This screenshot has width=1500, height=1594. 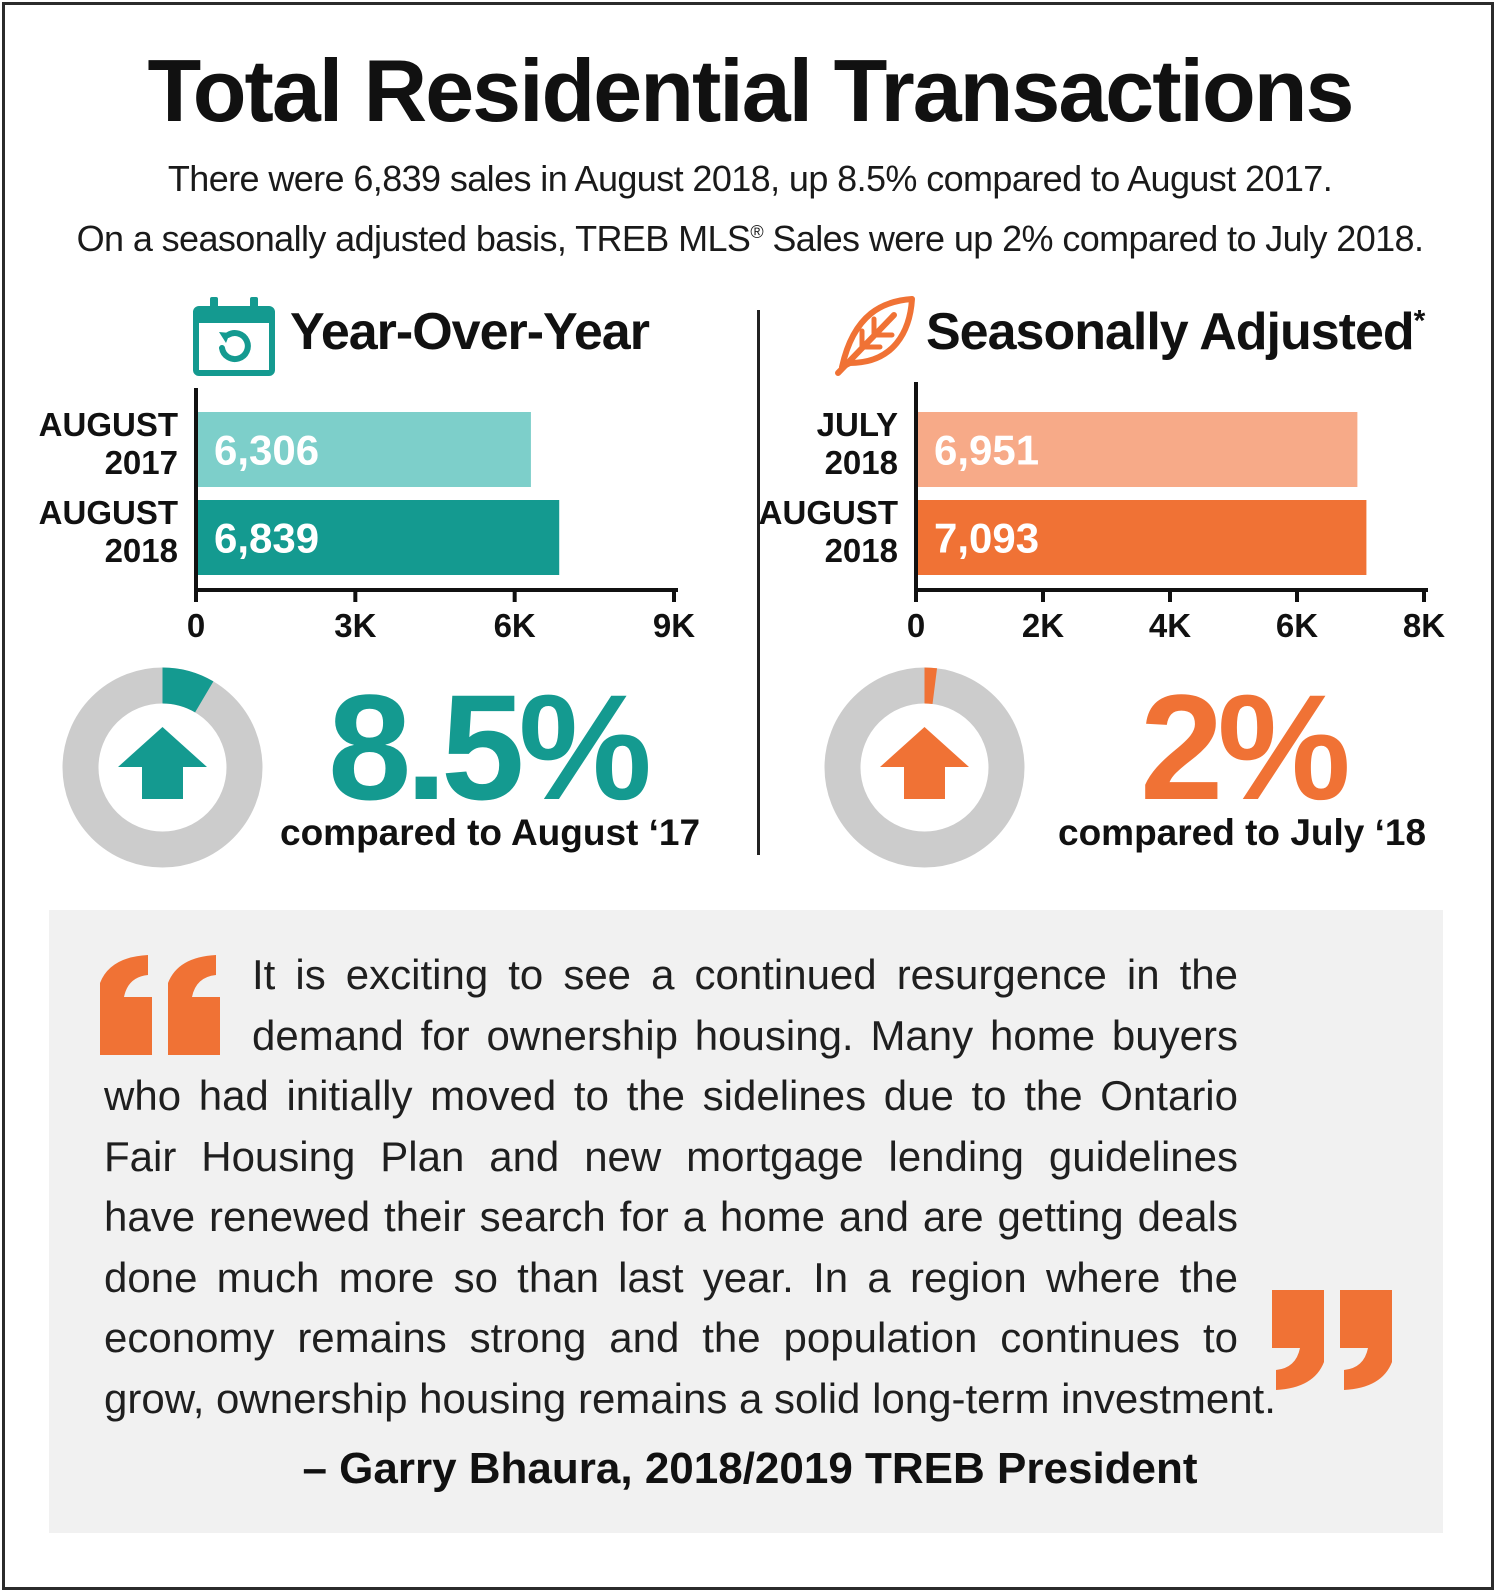 I want to click on sa-percent: 2%, so click(x=1245, y=747).